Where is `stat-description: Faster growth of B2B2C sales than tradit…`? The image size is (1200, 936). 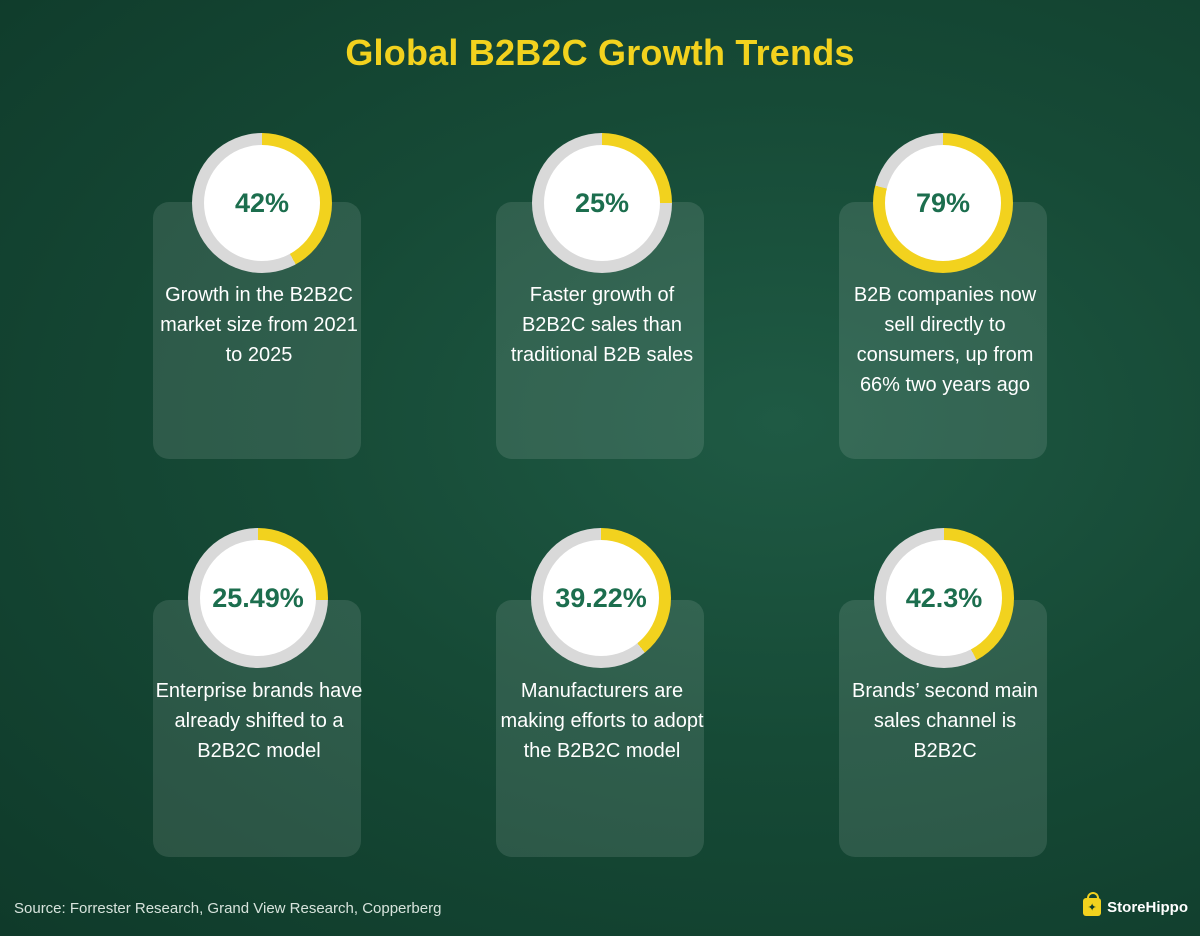 stat-description: Faster growth of B2B2C sales than tradit… is located at coordinates (602, 325).